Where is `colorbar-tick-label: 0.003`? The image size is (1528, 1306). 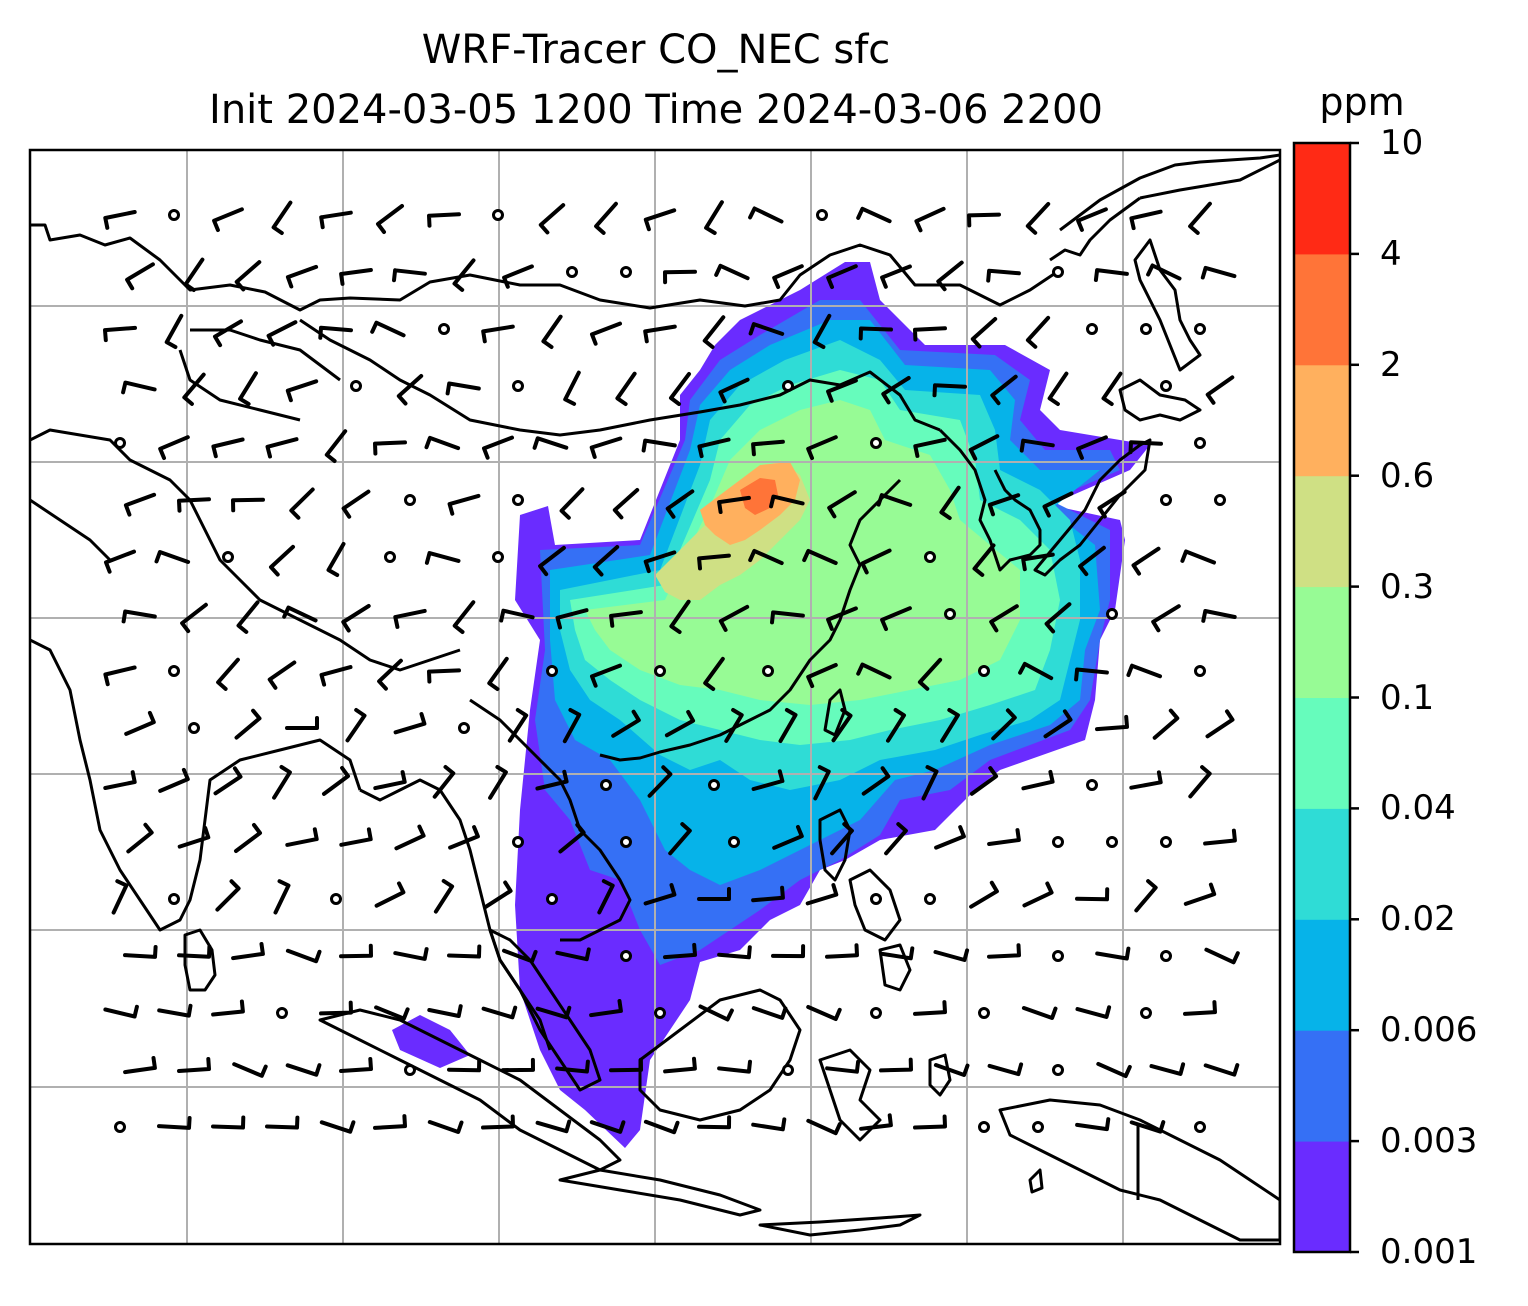
colorbar-tick-label: 0.003 is located at coordinates (1429, 1141).